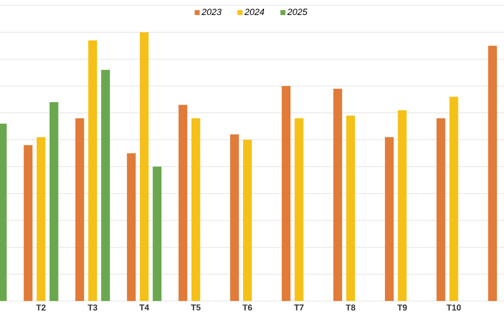 The height and width of the screenshot is (324, 504). Describe the element at coordinates (351, 307) in the screenshot. I see `x-tick-label: T8` at that location.